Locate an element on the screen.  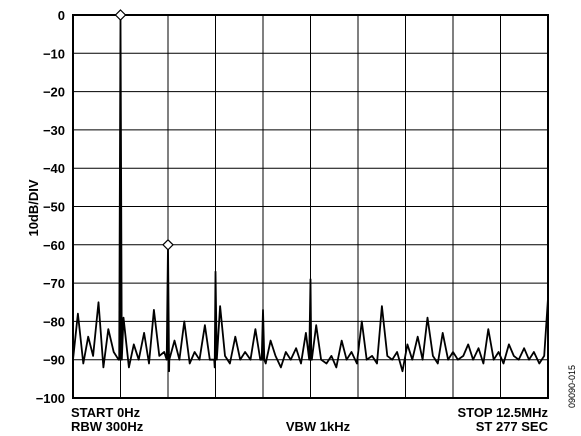
y-tick-label: −70 is located at coordinates (54, 283).